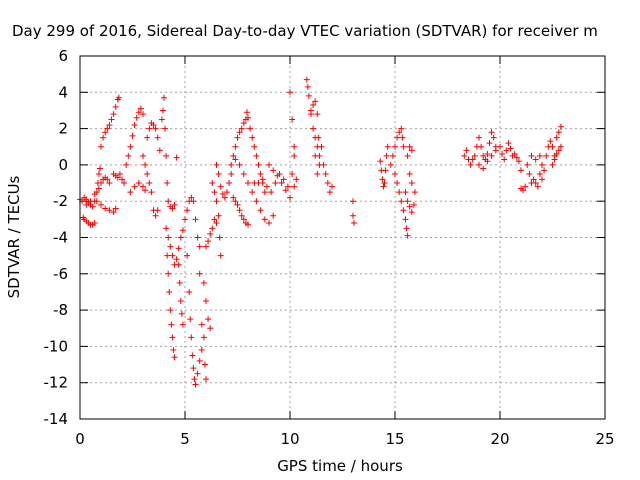 Image resolution: width=640 pixels, height=480 pixels. Describe the element at coordinates (60, 238) in the screenshot. I see `y-tick-label: -4` at that location.